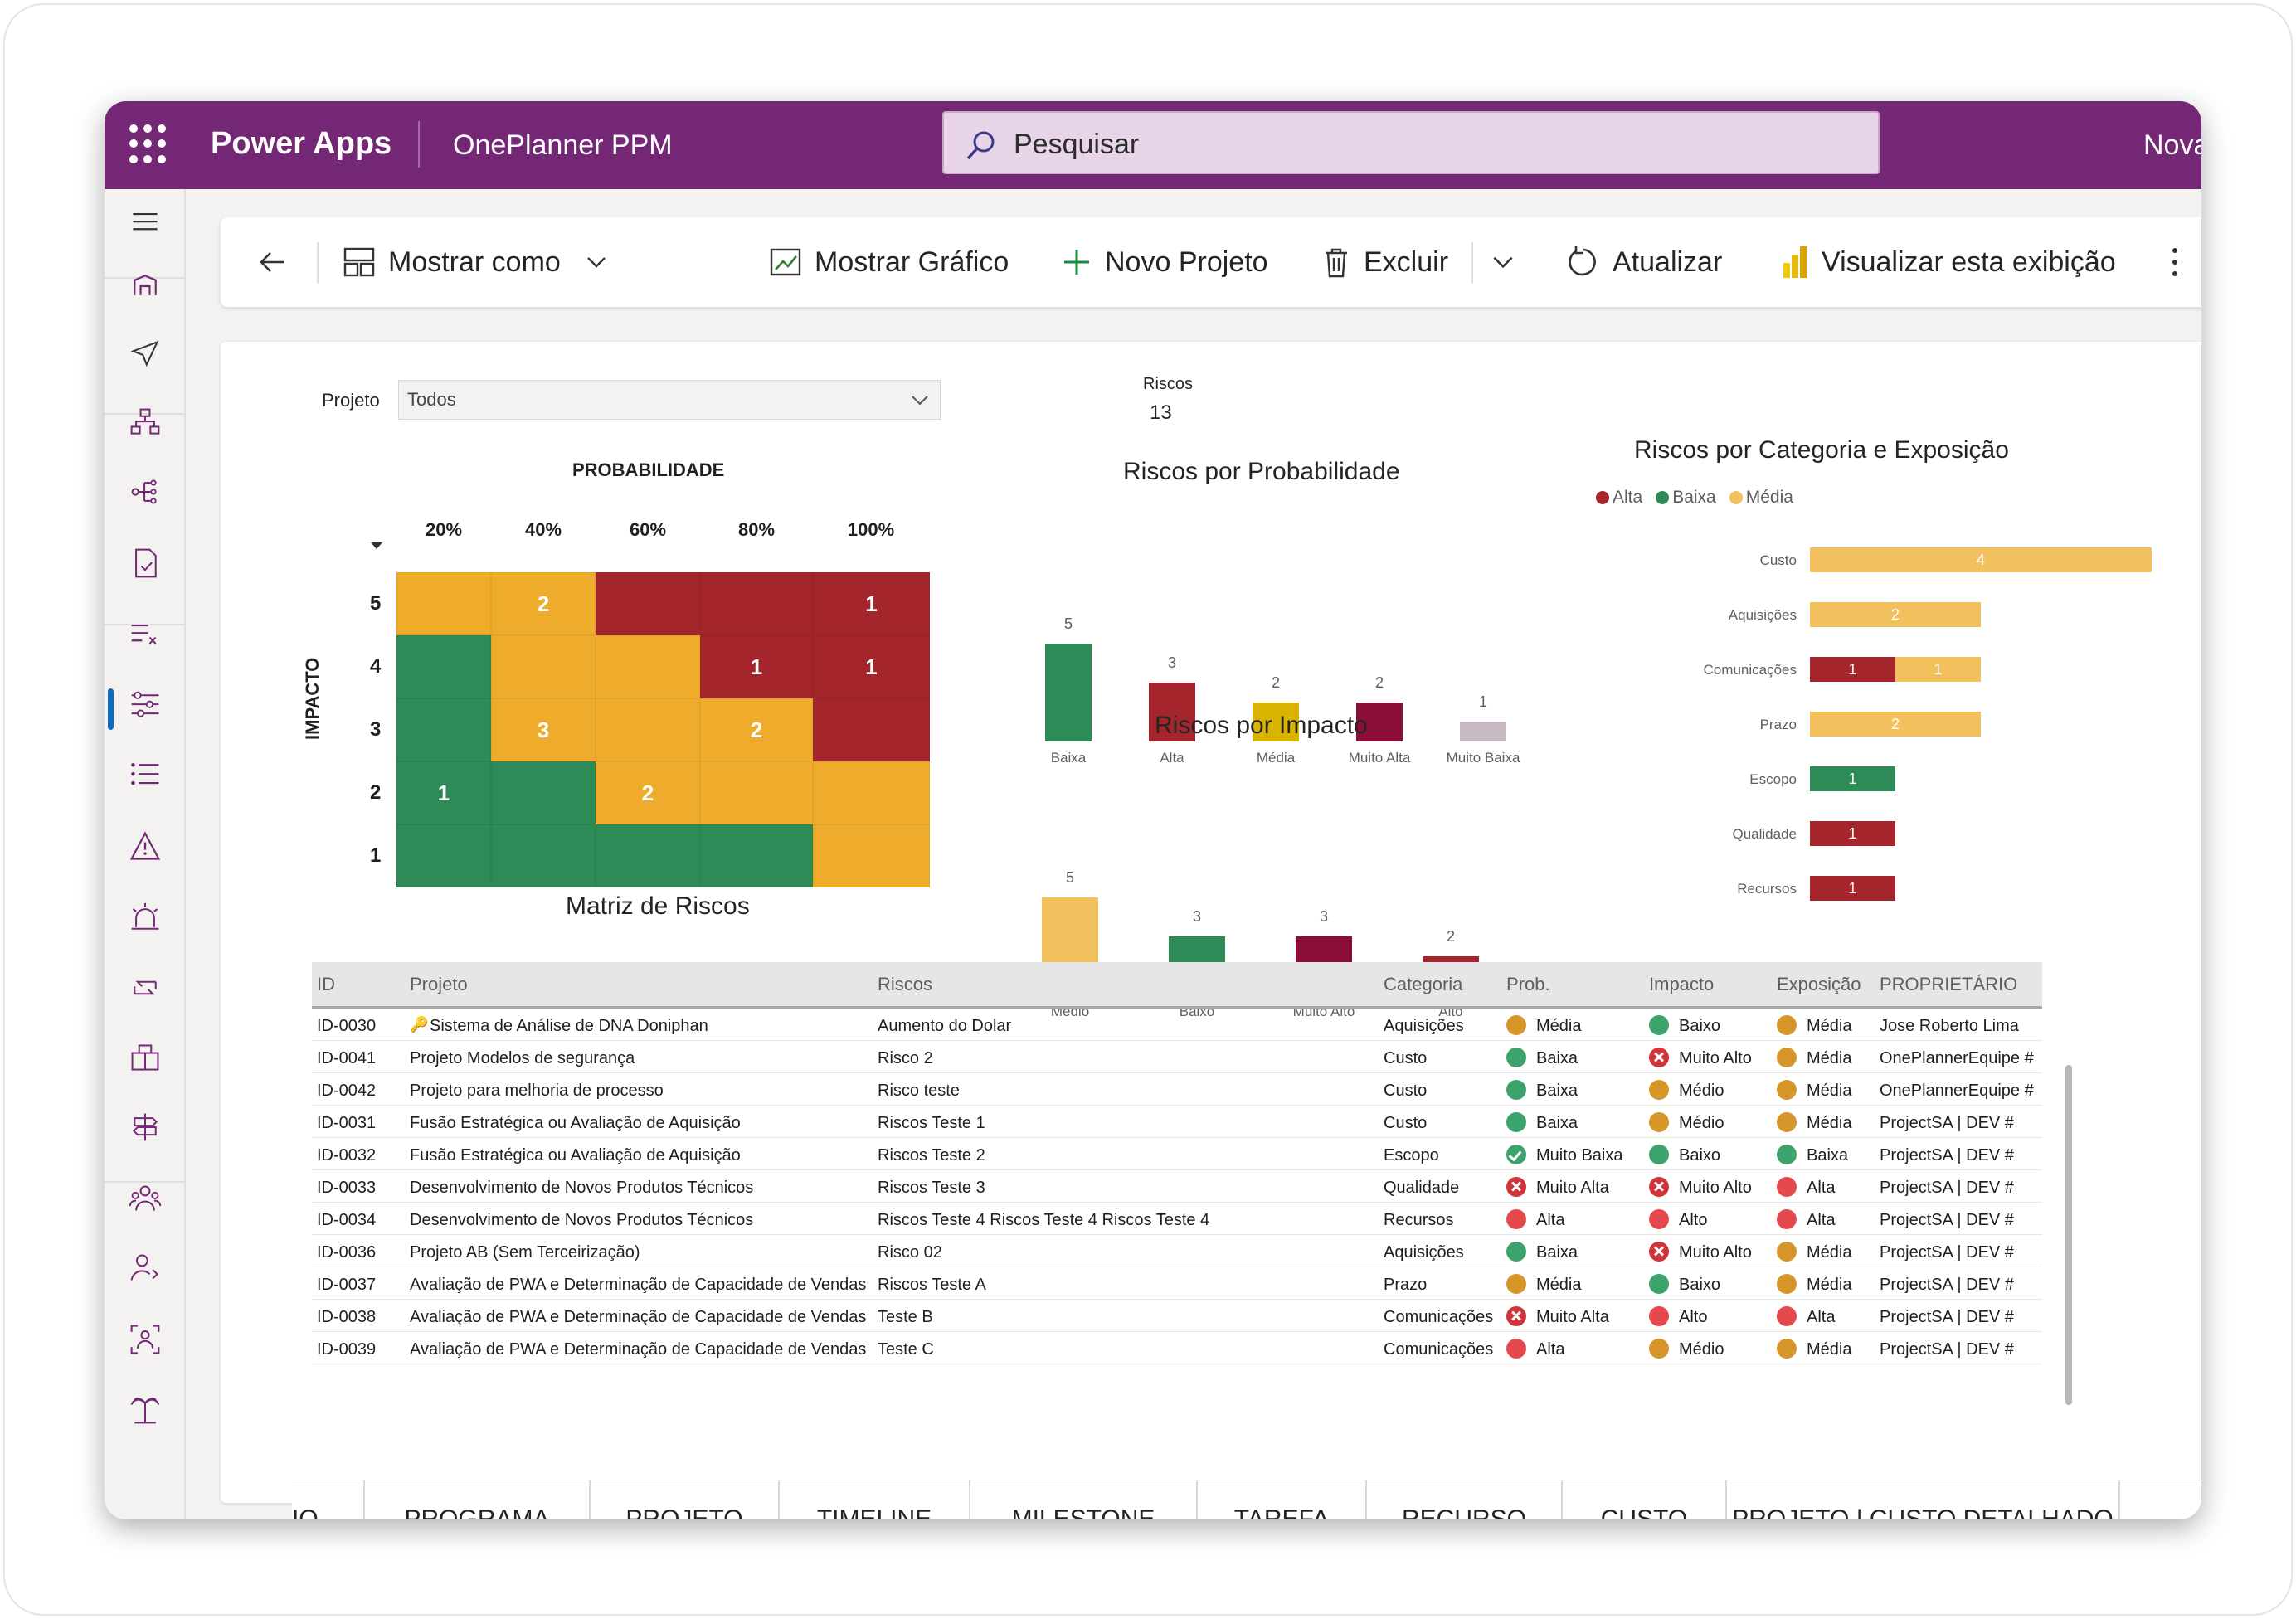 This screenshot has width=2296, height=1619. Describe the element at coordinates (145, 1409) in the screenshot. I see `vacation-icon` at that location.